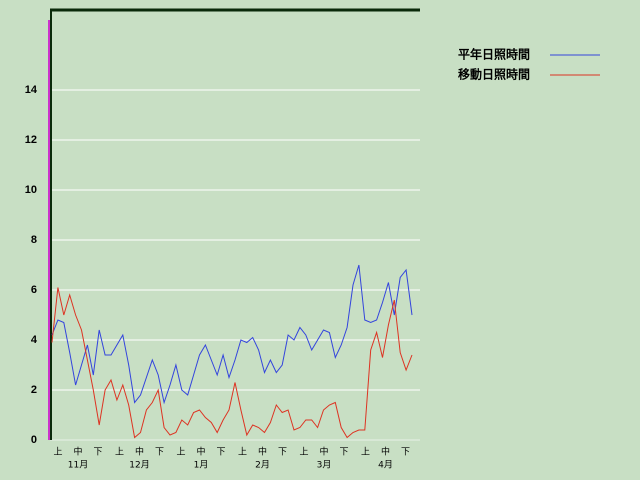 This screenshot has height=480, width=640. Describe the element at coordinates (31, 140) in the screenshot. I see `y-tick-label: 12` at that location.